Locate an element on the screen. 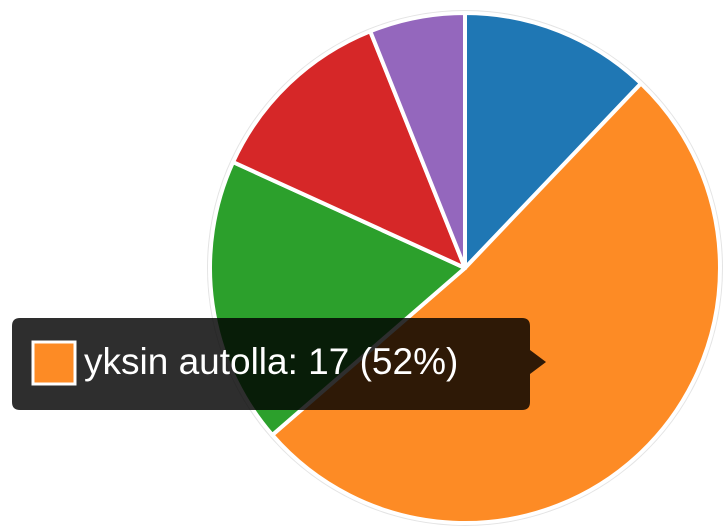 The width and height of the screenshot is (726, 530). tooltip-text: yksin autolla: 17 (52%) is located at coordinates (271, 361).